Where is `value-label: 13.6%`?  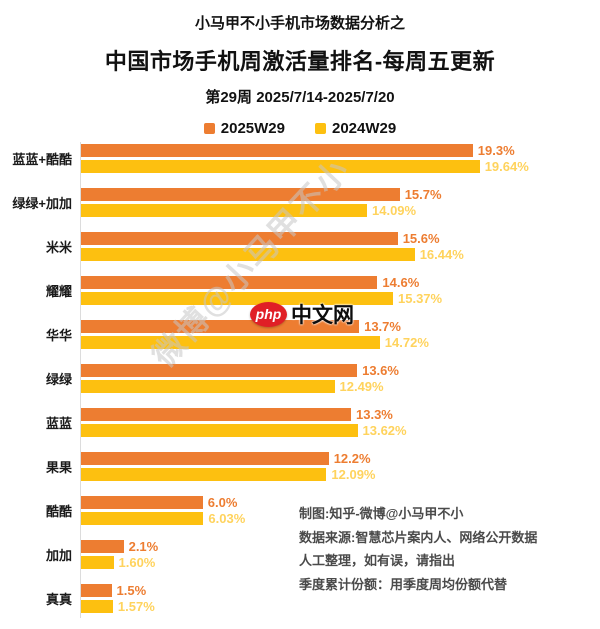
value-label: 13.6% is located at coordinates (380, 370).